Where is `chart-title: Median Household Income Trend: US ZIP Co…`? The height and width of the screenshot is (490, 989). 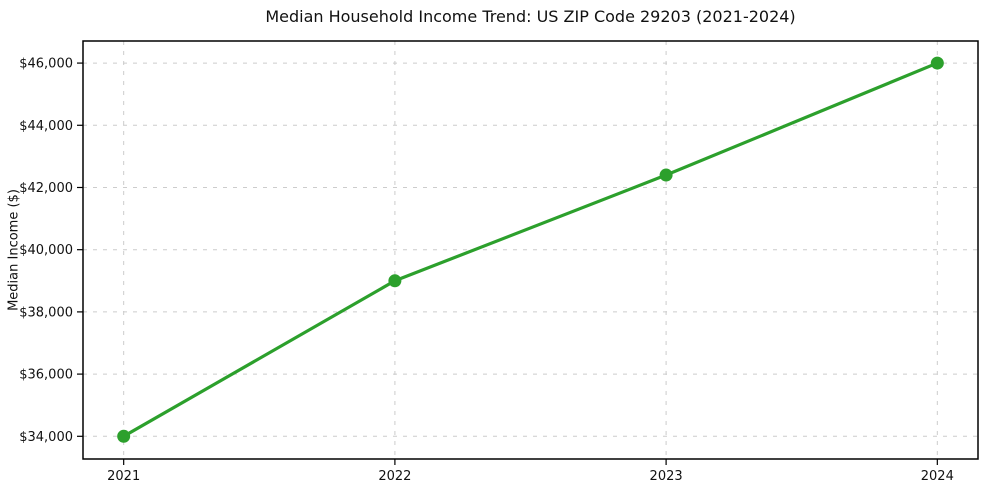 chart-title: Median Household Income Trend: US ZIP Co… is located at coordinates (530, 16).